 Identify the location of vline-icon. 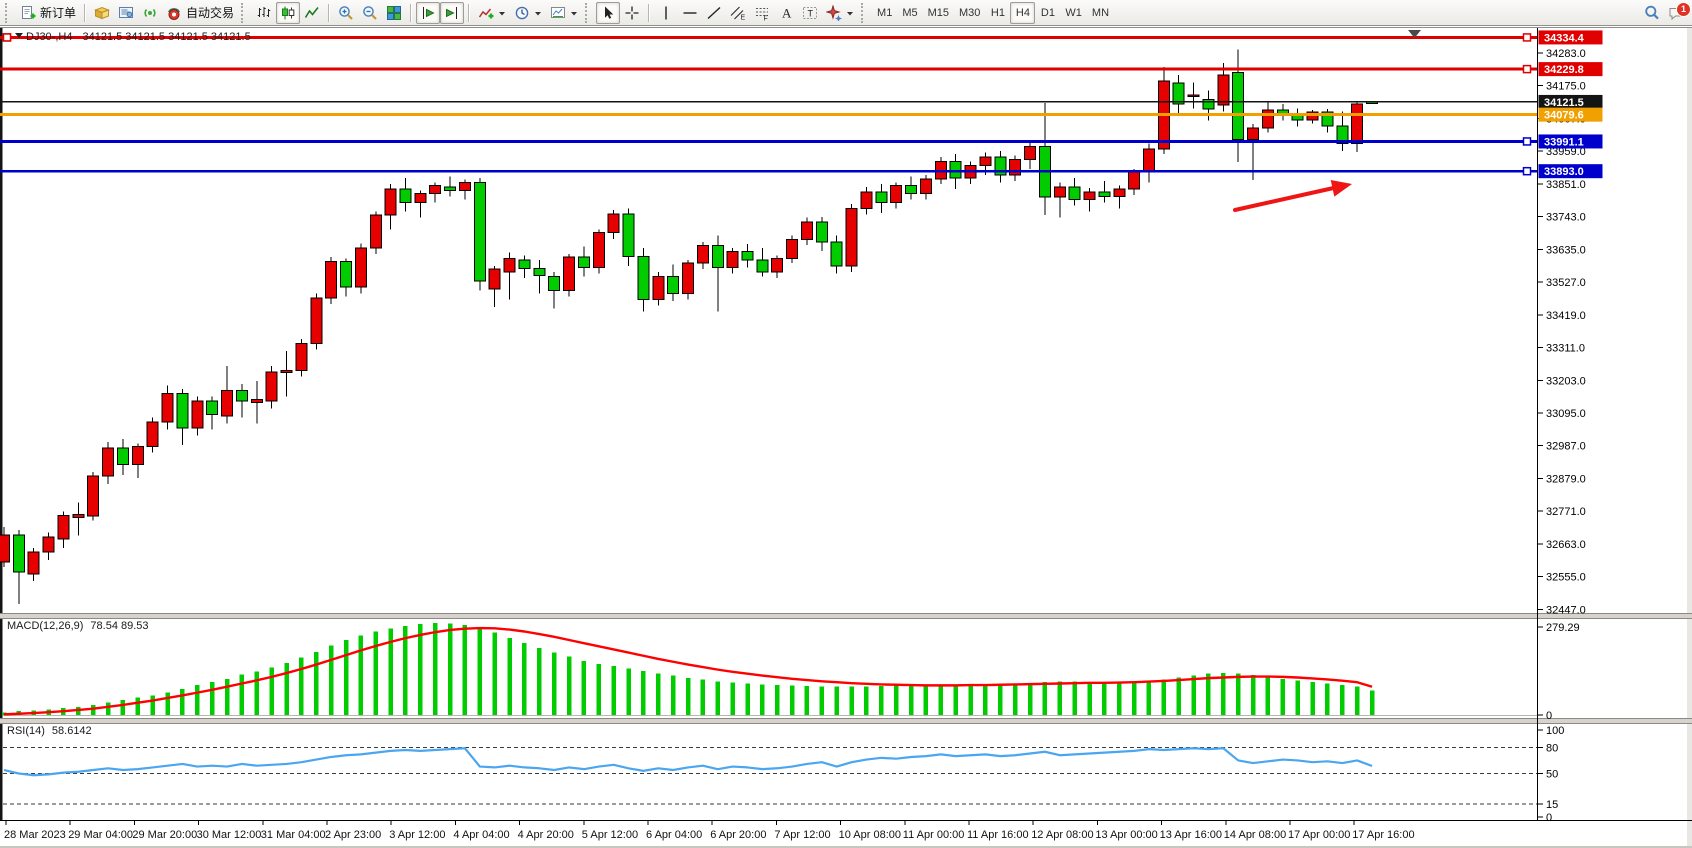
(666, 13).